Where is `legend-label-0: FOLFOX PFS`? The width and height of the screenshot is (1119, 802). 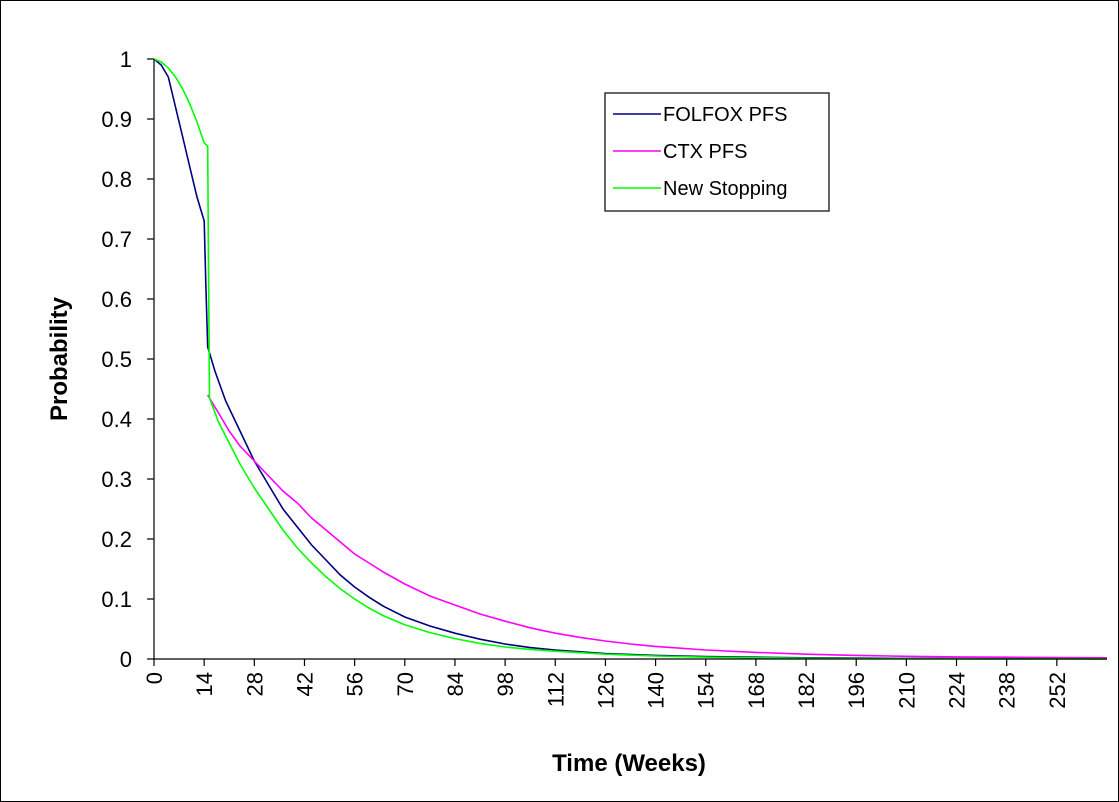 legend-label-0: FOLFOX PFS is located at coordinates (725, 115).